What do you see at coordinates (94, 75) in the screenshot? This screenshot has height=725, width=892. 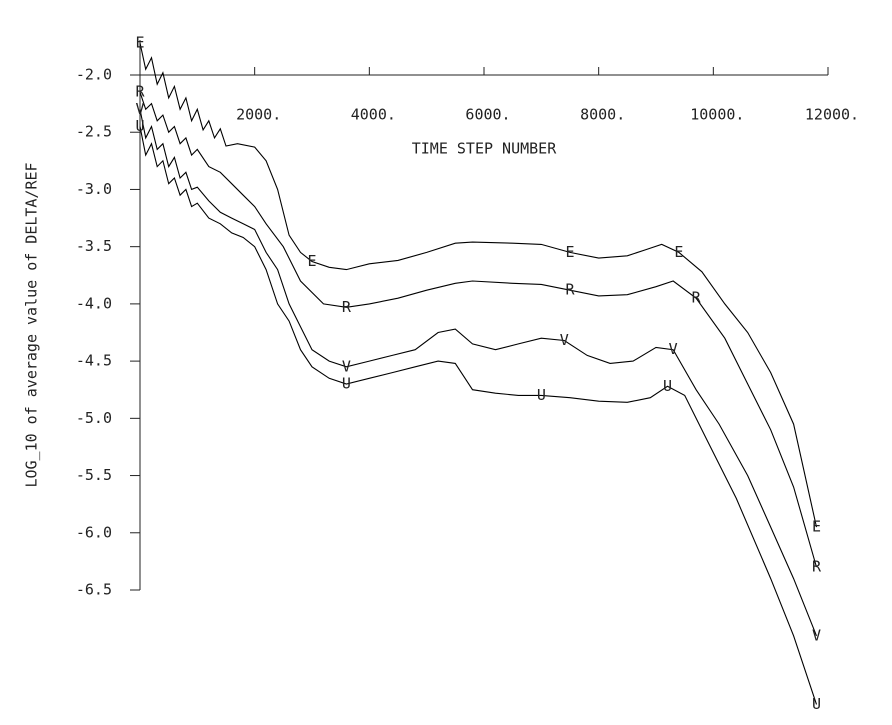 I see `y-tick-label: -2.0` at bounding box center [94, 75].